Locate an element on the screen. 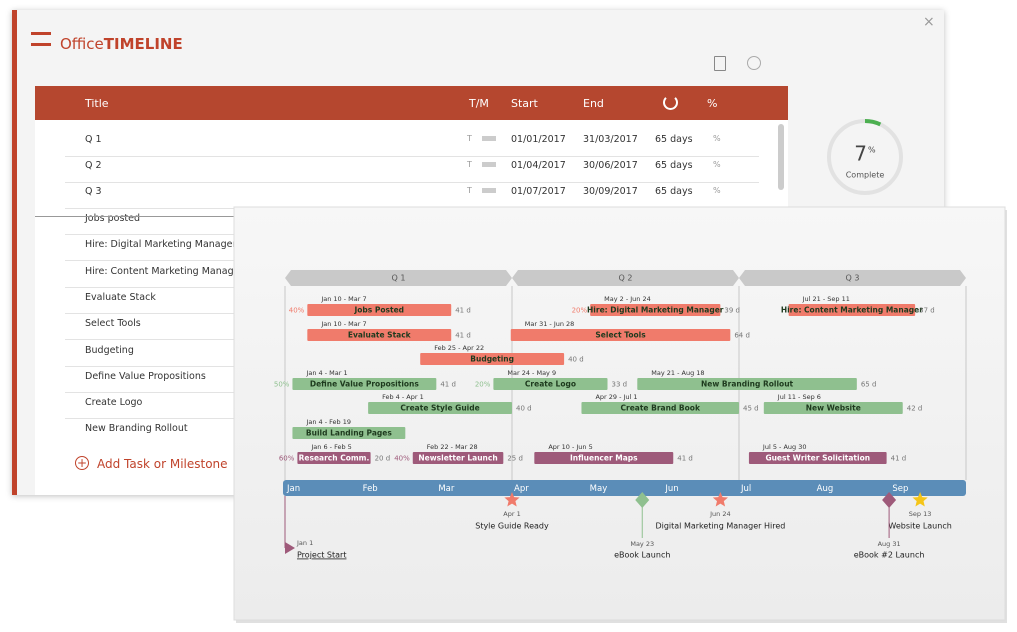  task-duration: 33 d is located at coordinates (620, 385).